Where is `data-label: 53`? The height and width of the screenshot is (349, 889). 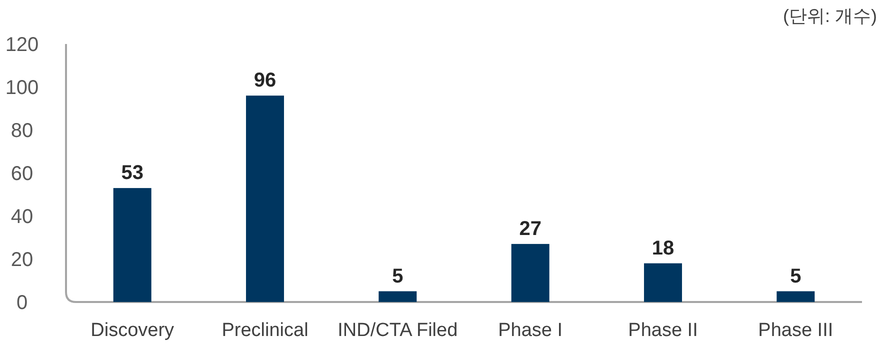
data-label: 53 is located at coordinates (132, 173).